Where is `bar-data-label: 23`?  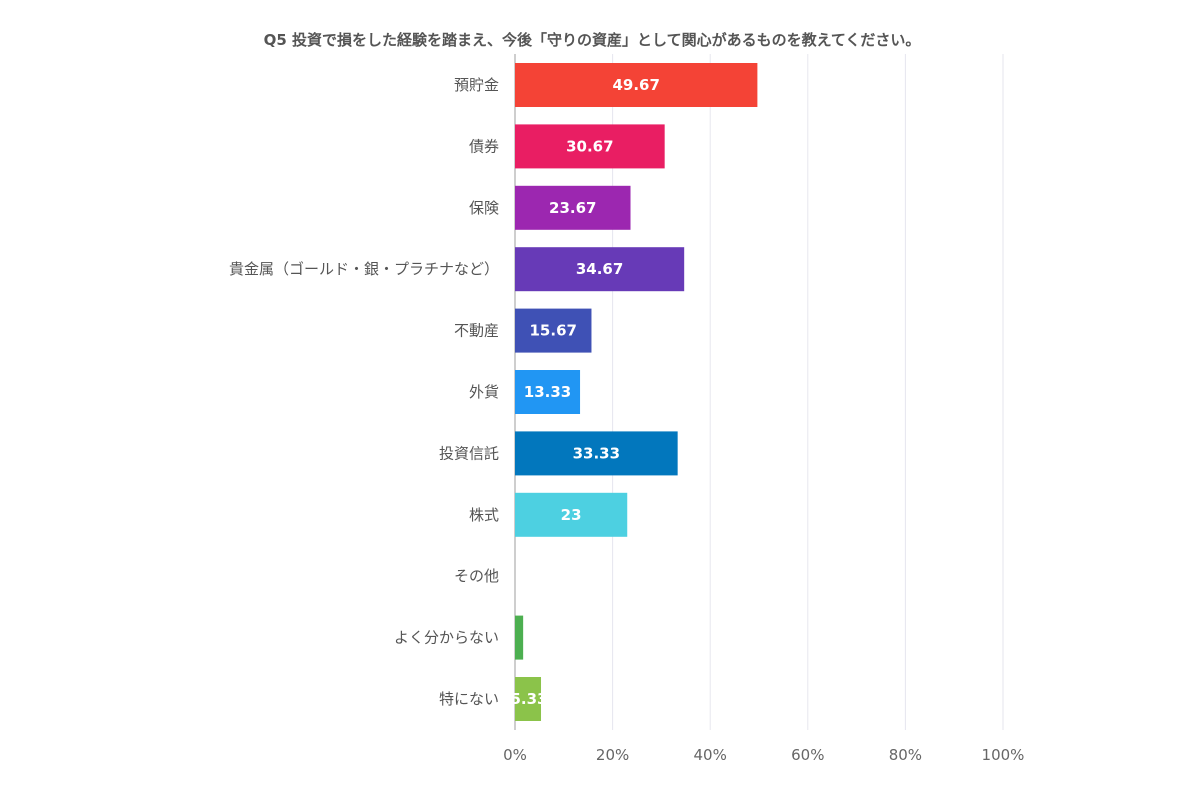
bar-data-label: 23 is located at coordinates (571, 515).